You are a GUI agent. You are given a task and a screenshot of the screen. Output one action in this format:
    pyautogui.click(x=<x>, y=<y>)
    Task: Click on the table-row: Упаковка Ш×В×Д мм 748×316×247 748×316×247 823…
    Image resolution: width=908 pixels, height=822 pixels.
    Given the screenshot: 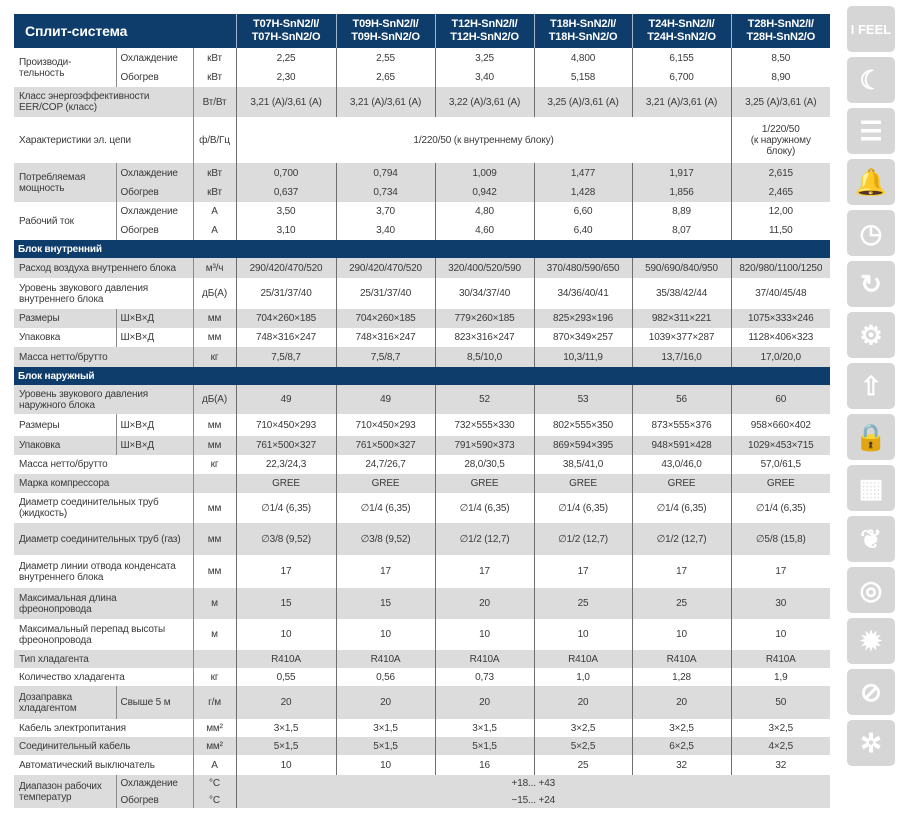 What is the action you would take?
    pyautogui.click(x=422, y=337)
    